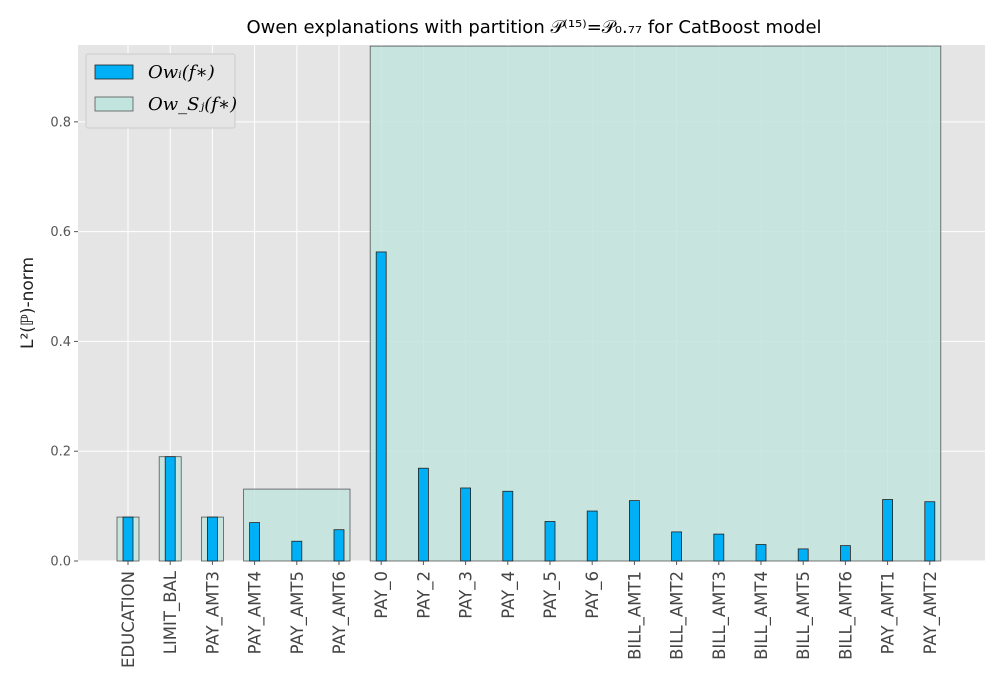  Describe the element at coordinates (161, 91) in the screenshot. I see `legend: Owᵢ(f∗) Ow_Sⱼ(f∗)` at that location.